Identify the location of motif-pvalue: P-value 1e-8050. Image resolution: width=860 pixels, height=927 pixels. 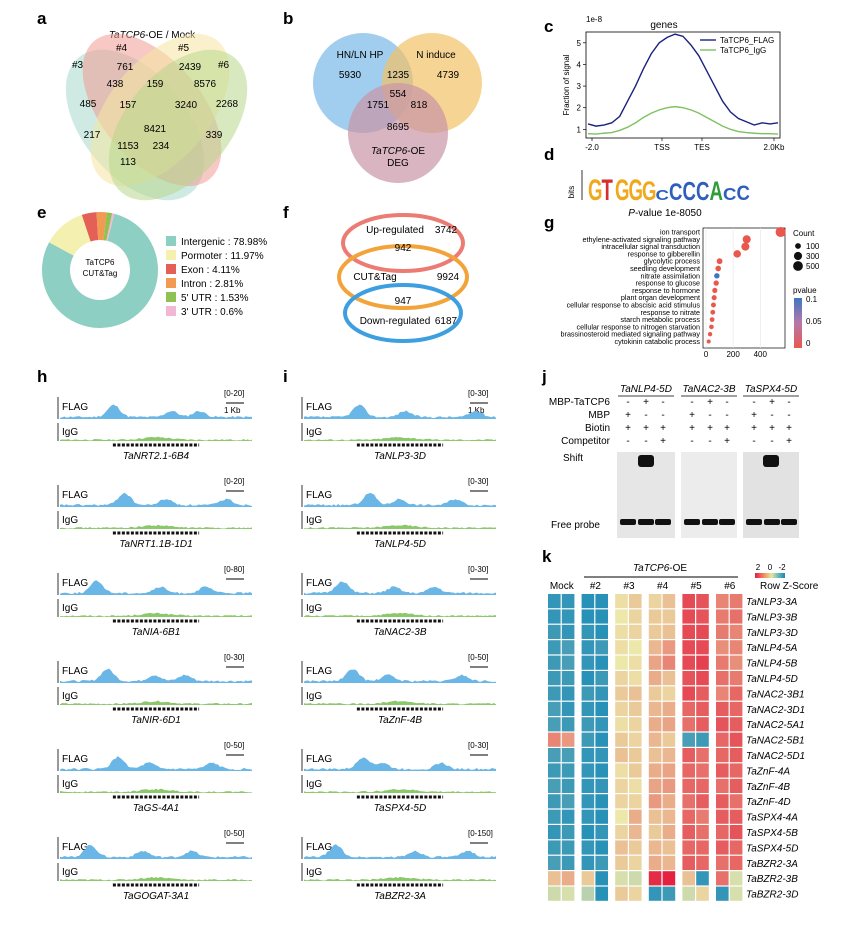
(665, 213).